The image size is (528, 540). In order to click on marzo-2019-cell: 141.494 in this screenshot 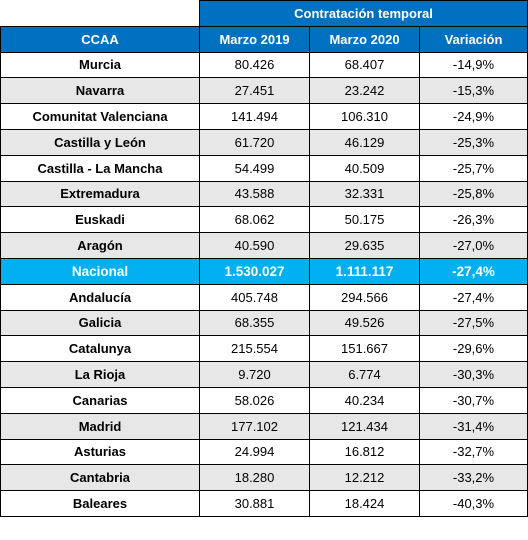, I will do `click(254, 116)`.